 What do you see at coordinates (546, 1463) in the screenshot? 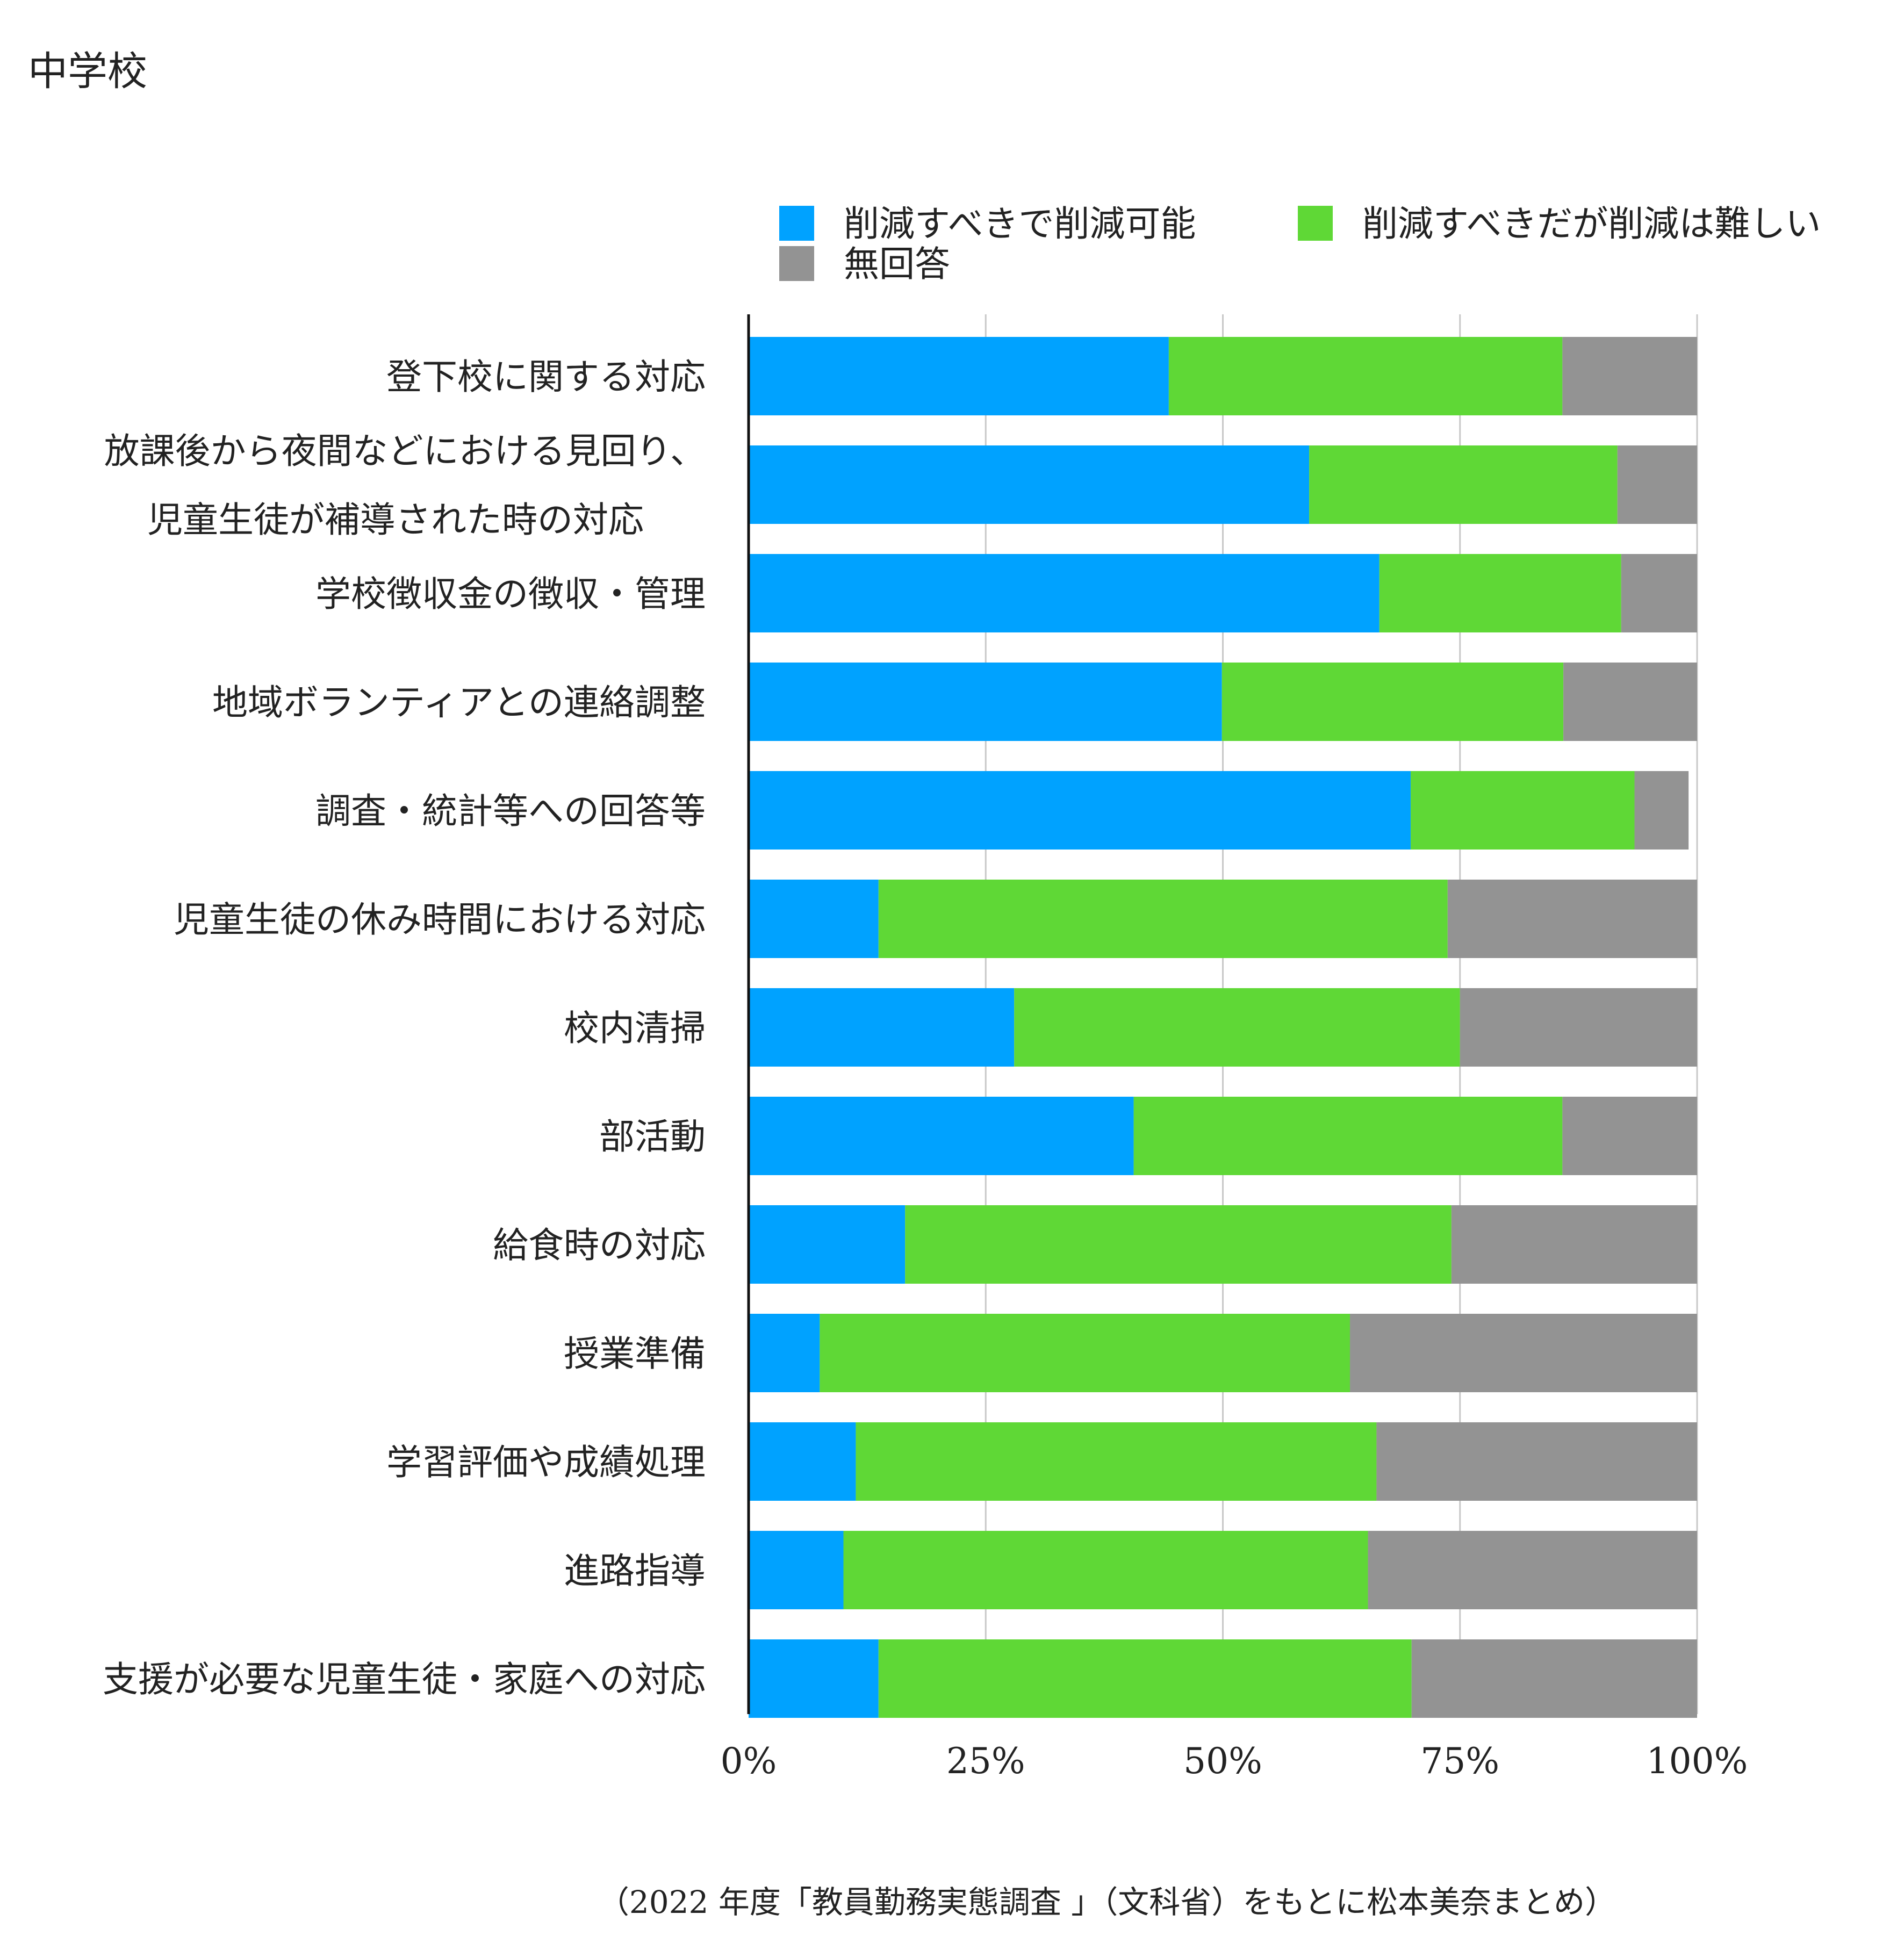
I see `category-label-10: 学習評価や成績処理` at bounding box center [546, 1463].